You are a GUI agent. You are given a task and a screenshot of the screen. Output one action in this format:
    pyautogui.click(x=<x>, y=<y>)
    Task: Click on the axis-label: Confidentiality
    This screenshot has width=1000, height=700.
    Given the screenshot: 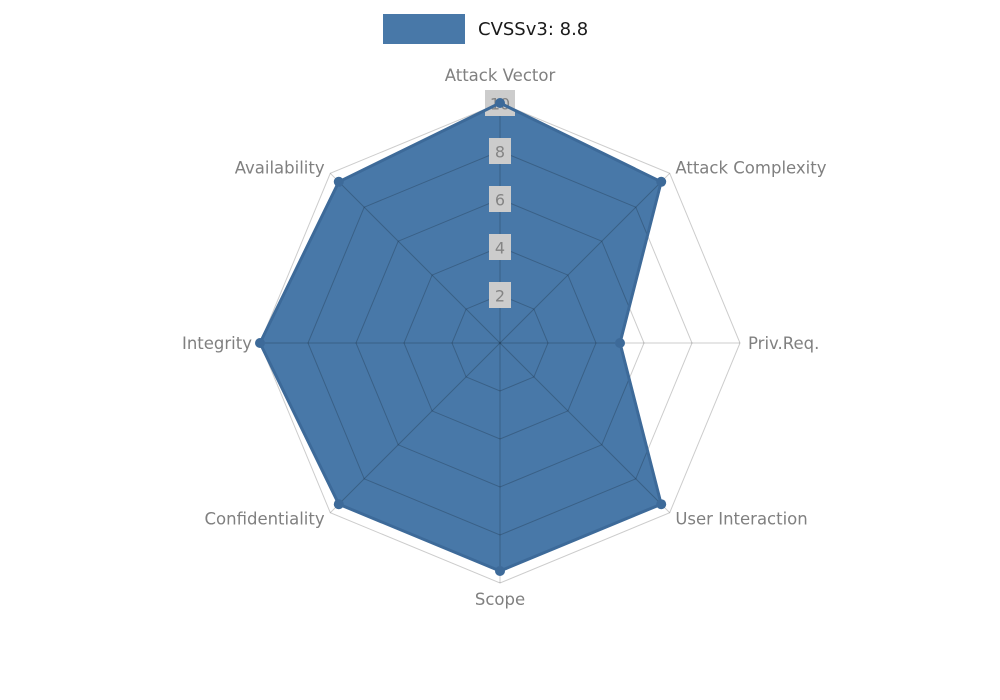 What is the action you would take?
    pyautogui.click(x=265, y=518)
    